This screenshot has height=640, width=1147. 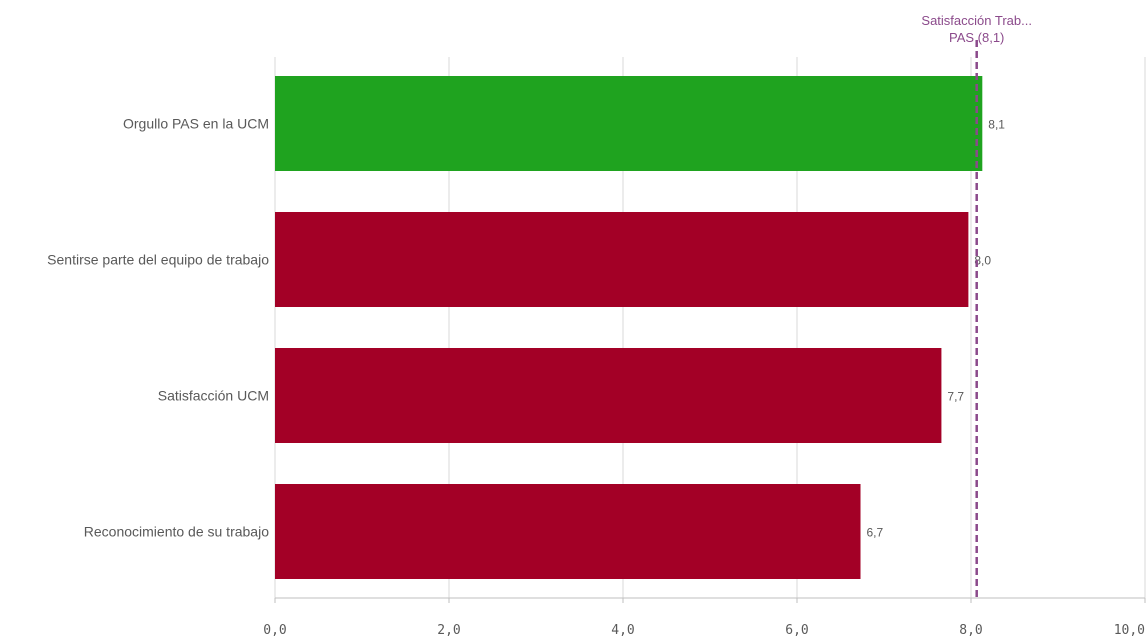 I want to click on reference-line-group: Satisfacción Trab... PAS (8,1), so click(x=976, y=305).